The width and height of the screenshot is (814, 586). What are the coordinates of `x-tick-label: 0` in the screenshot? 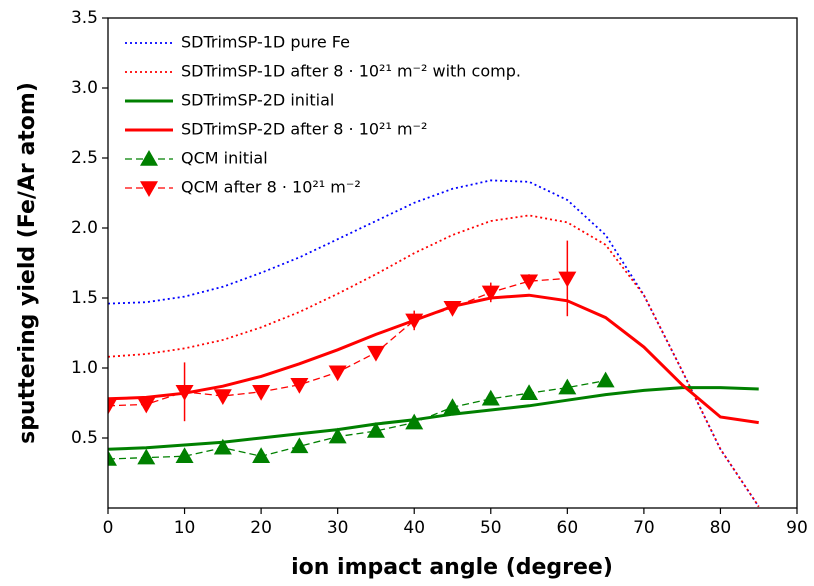 It's located at (108, 528).